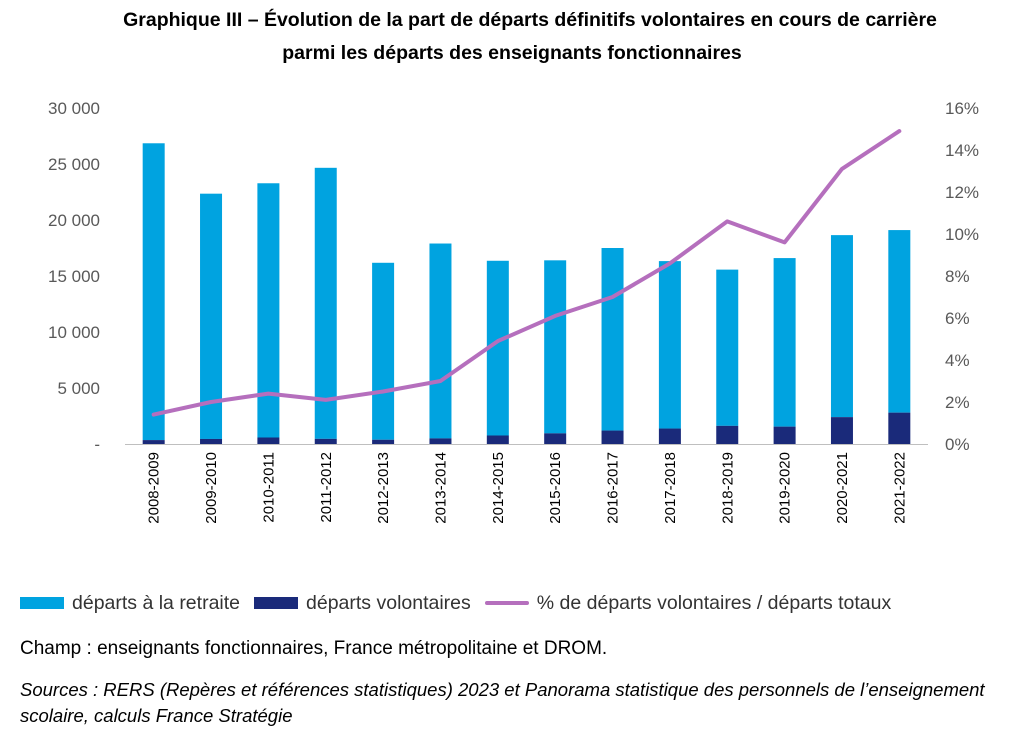 The width and height of the screenshot is (1024, 738). Describe the element at coordinates (957, 318) in the screenshot. I see `y-right-tick-label: 6%` at that location.